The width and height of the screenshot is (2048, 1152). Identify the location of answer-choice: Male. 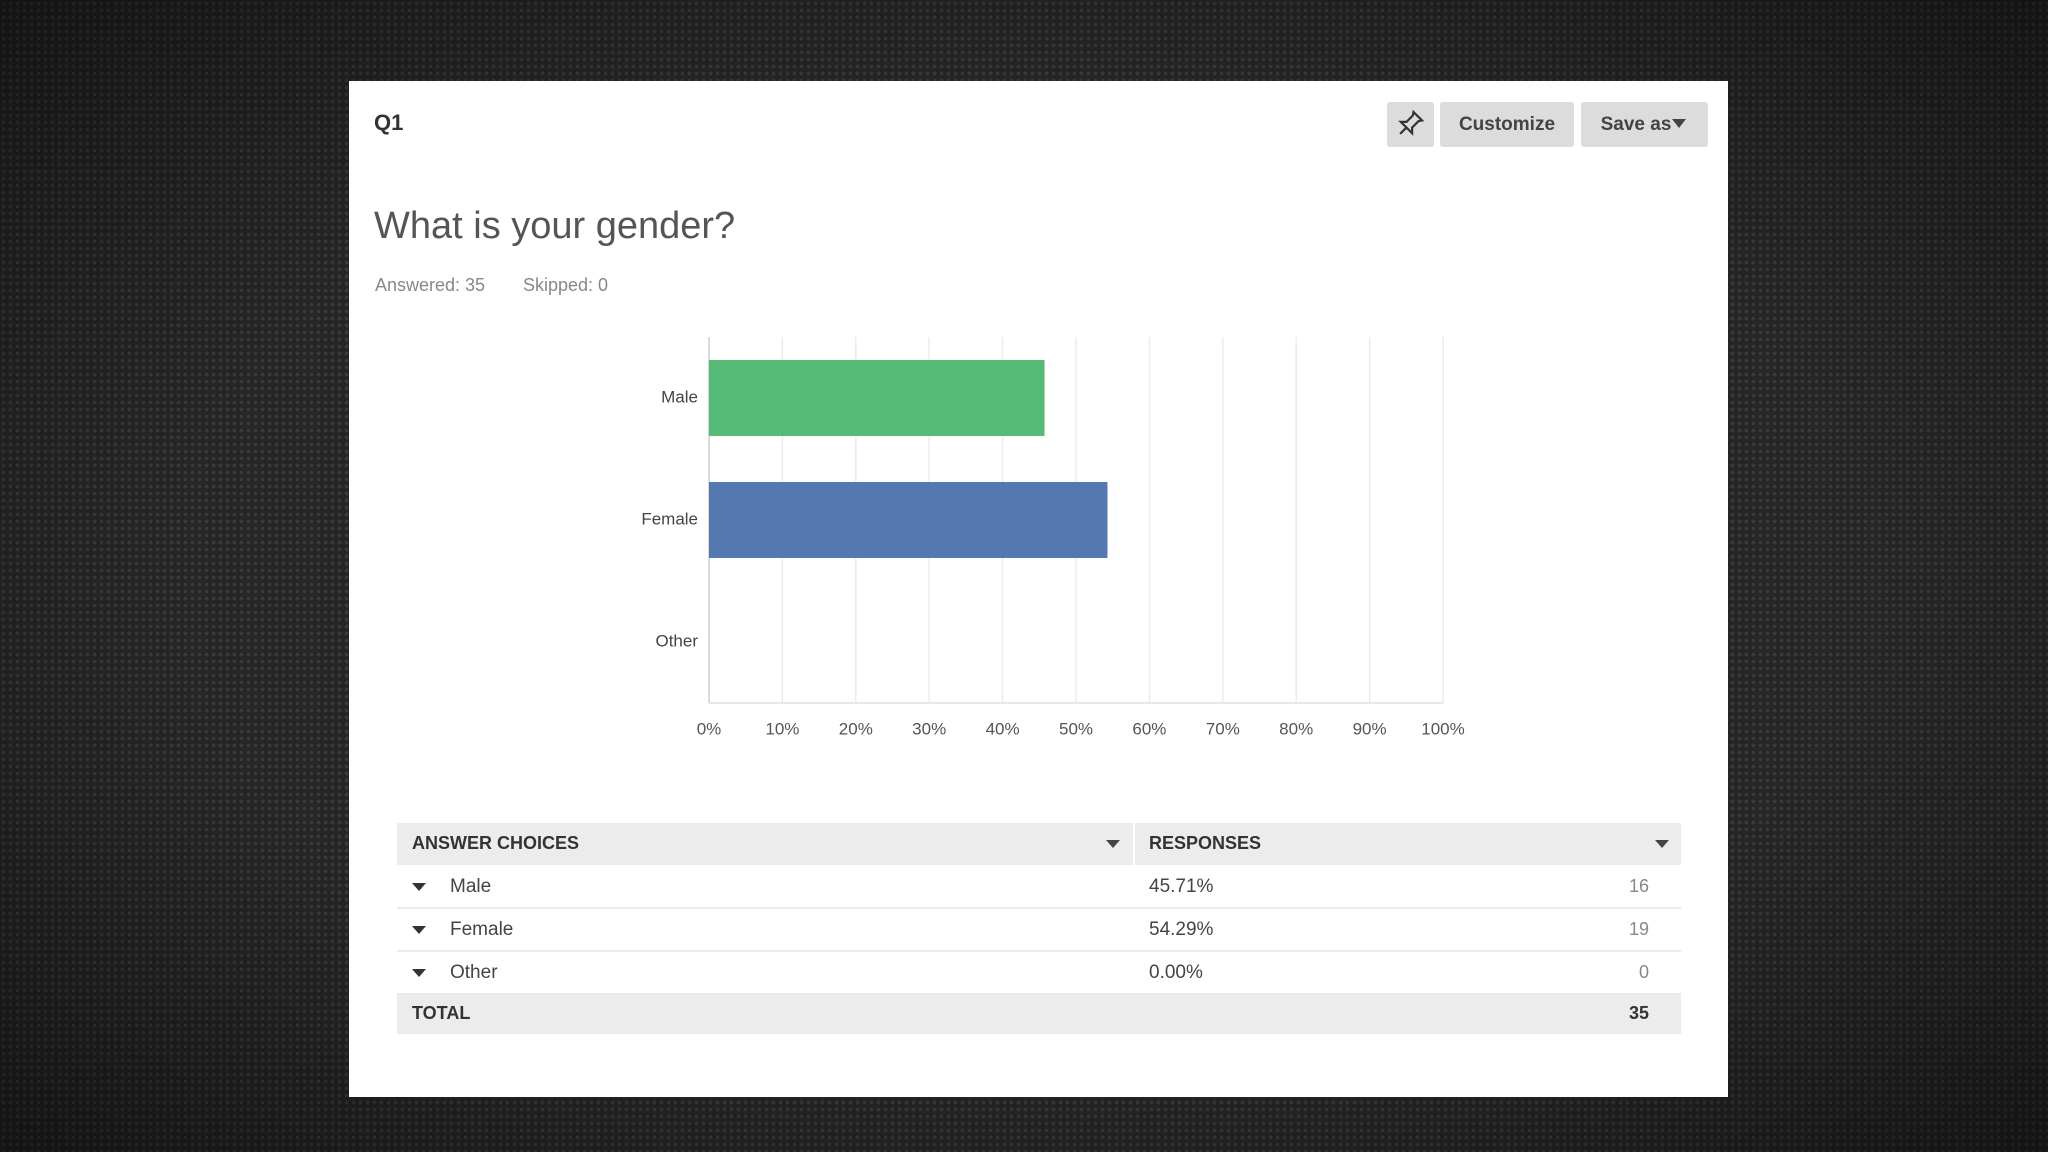
(470, 886).